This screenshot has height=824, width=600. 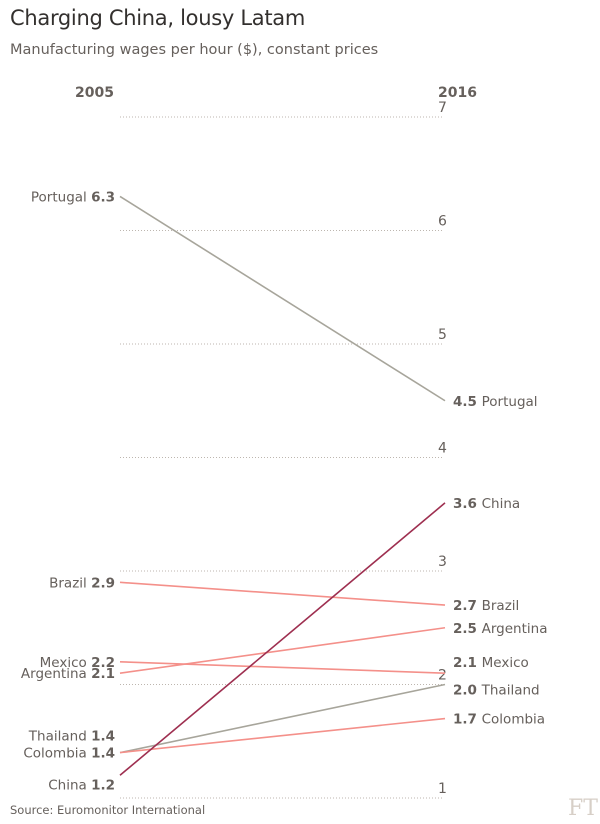 What do you see at coordinates (68, 674) in the screenshot?
I see `left-label-argentina: Argentina 2.1` at bounding box center [68, 674].